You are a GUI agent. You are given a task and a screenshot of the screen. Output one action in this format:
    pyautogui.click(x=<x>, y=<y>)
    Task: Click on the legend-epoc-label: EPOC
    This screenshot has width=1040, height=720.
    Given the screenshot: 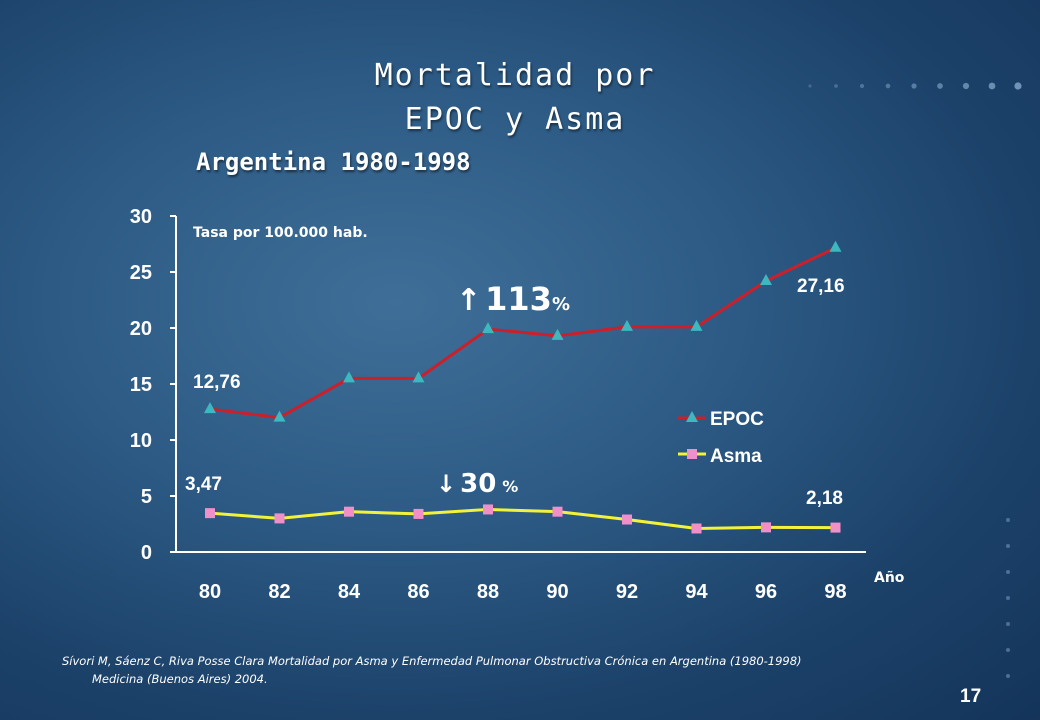 What is the action you would take?
    pyautogui.click(x=737, y=419)
    